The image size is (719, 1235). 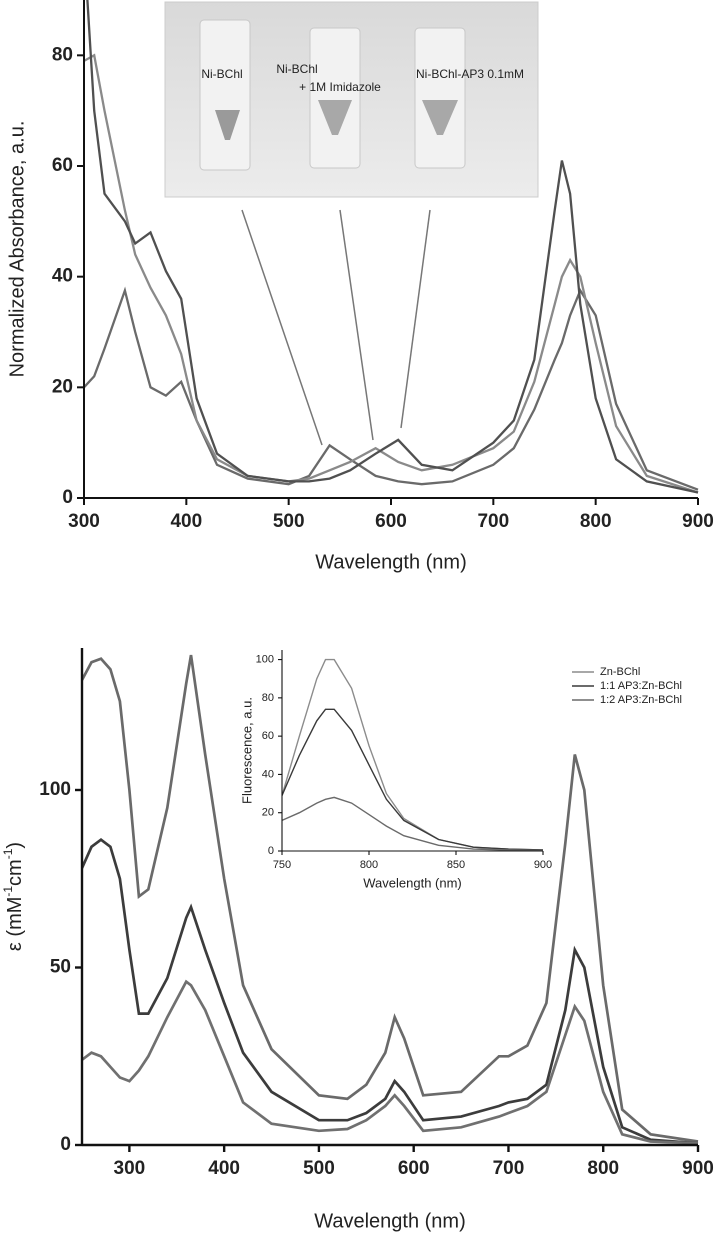 What do you see at coordinates (340, 87) in the screenshot?
I see `photo-label: + 1M Imidazole` at bounding box center [340, 87].